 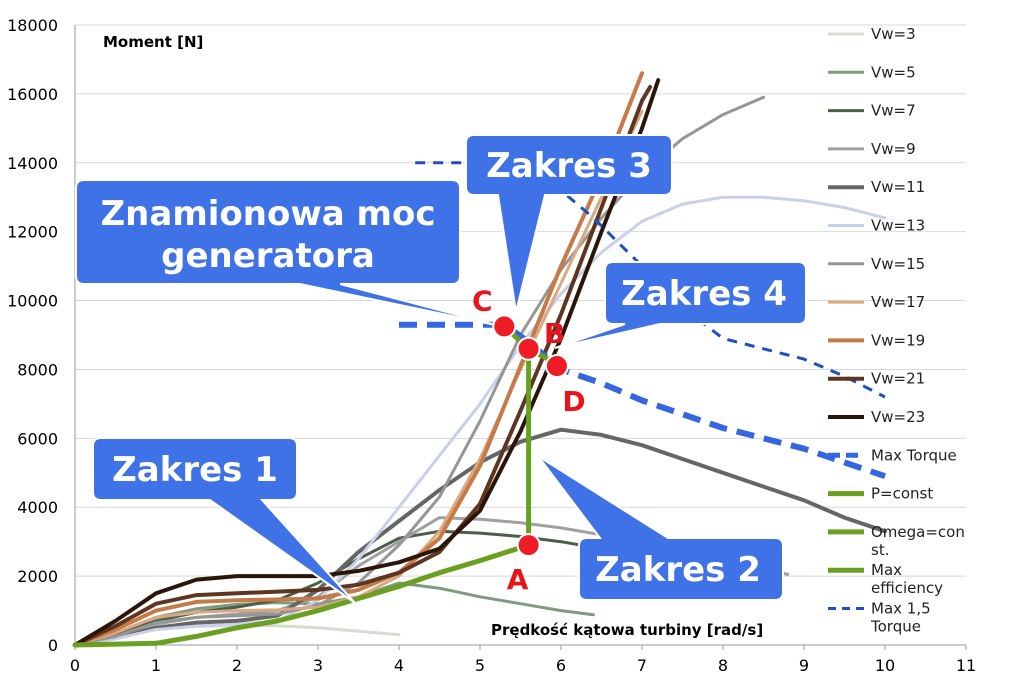 What do you see at coordinates (569, 166) in the screenshot?
I see `callout-zakres-3-text: Zakres 3` at bounding box center [569, 166].